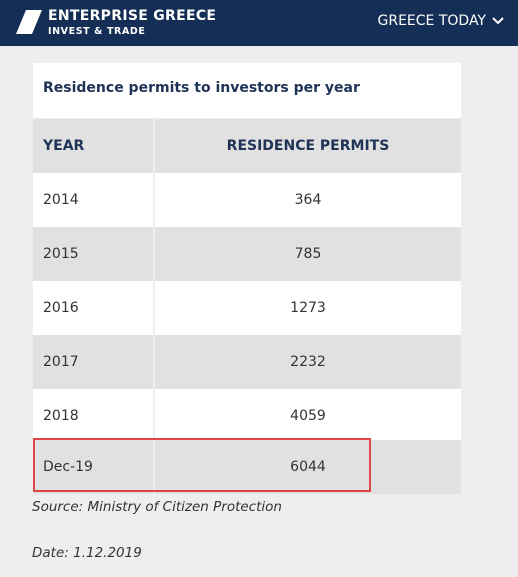 This screenshot has height=577, width=518. What do you see at coordinates (498, 21) in the screenshot?
I see `chevron-down-icon` at bounding box center [498, 21].